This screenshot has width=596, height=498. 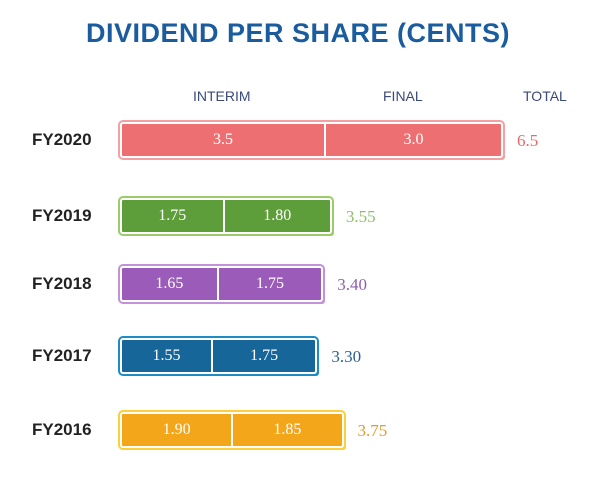 What do you see at coordinates (224, 140) in the screenshot?
I see `bar-segment-interim: 3.5` at bounding box center [224, 140].